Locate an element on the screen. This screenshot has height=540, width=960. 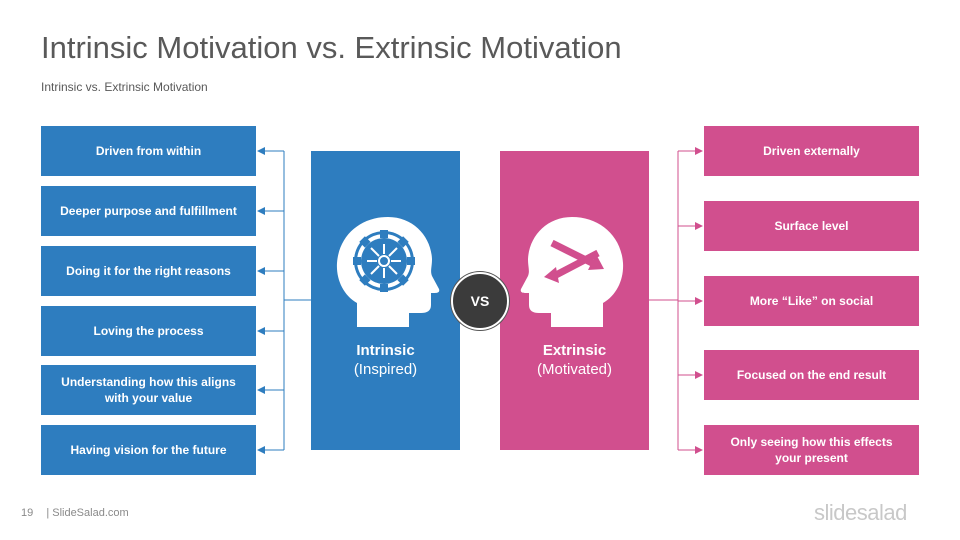
intrinsic-panel: Intrinsic (Inspired) is located at coordinates (385, 300).